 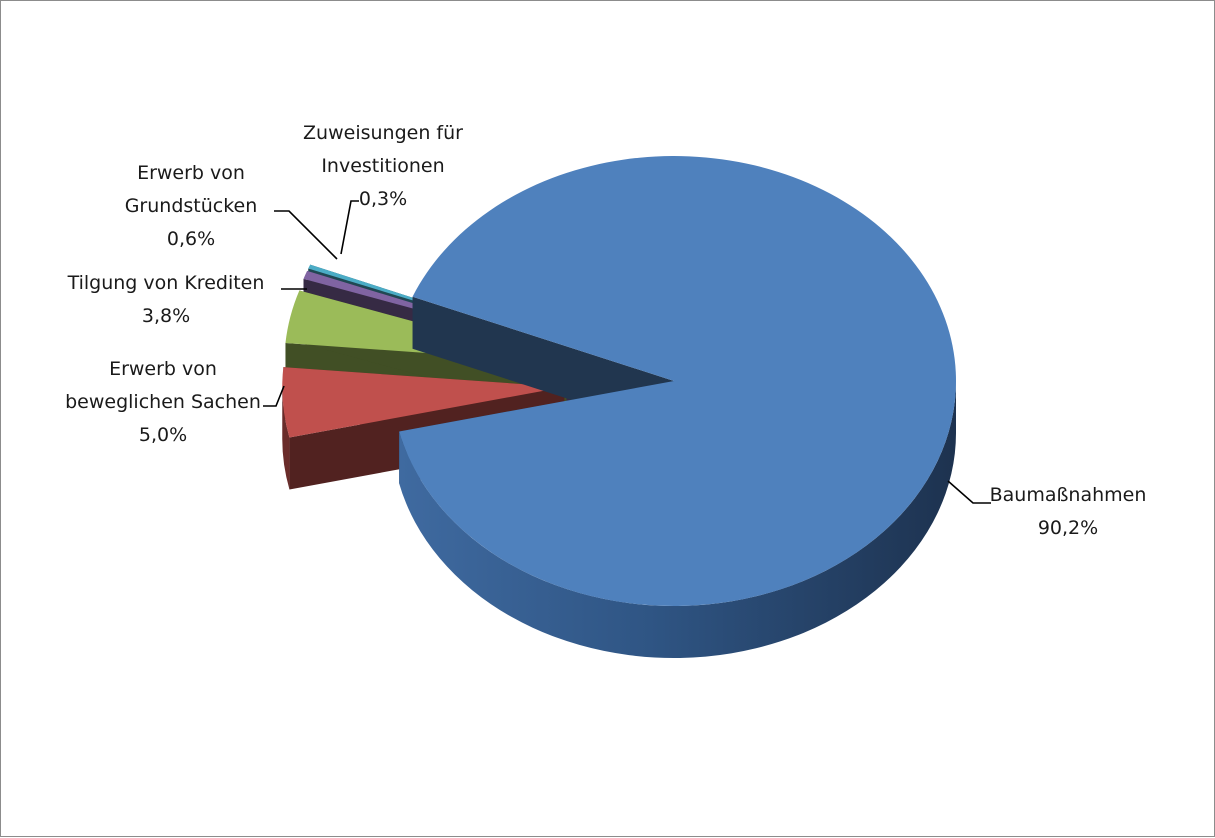 I want to click on slice-name-label-1: beweglichen Sachen, so click(x=163, y=402).